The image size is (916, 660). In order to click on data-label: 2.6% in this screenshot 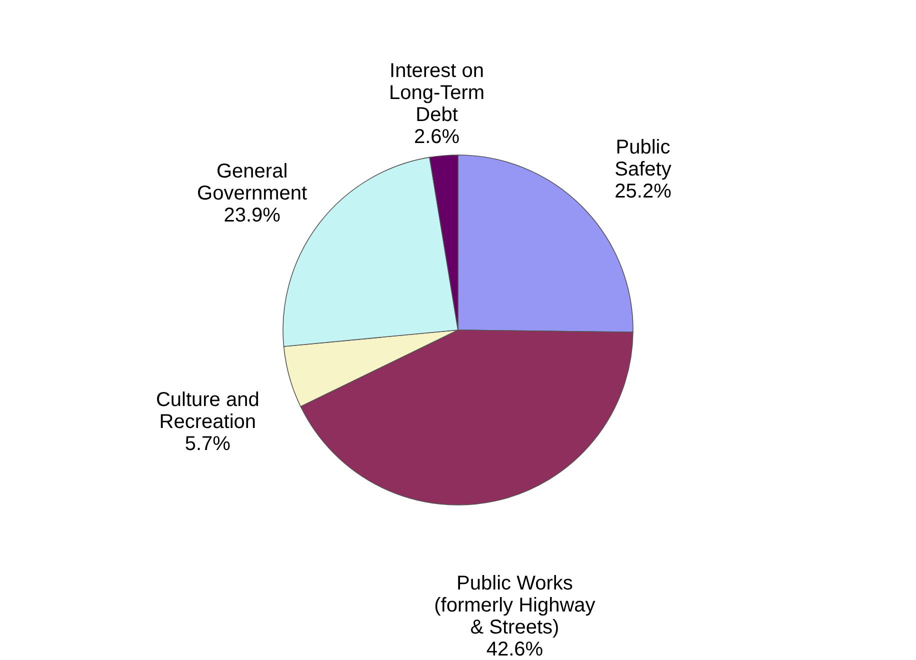, I will do `click(437, 137)`.